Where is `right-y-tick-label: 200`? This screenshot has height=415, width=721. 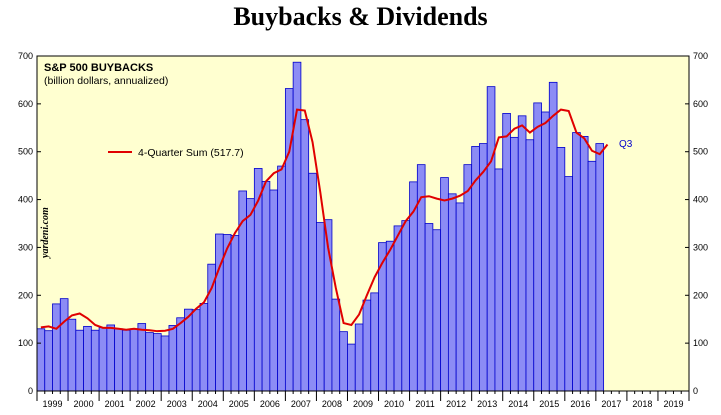
right-y-tick-label: 200 is located at coordinates (700, 295).